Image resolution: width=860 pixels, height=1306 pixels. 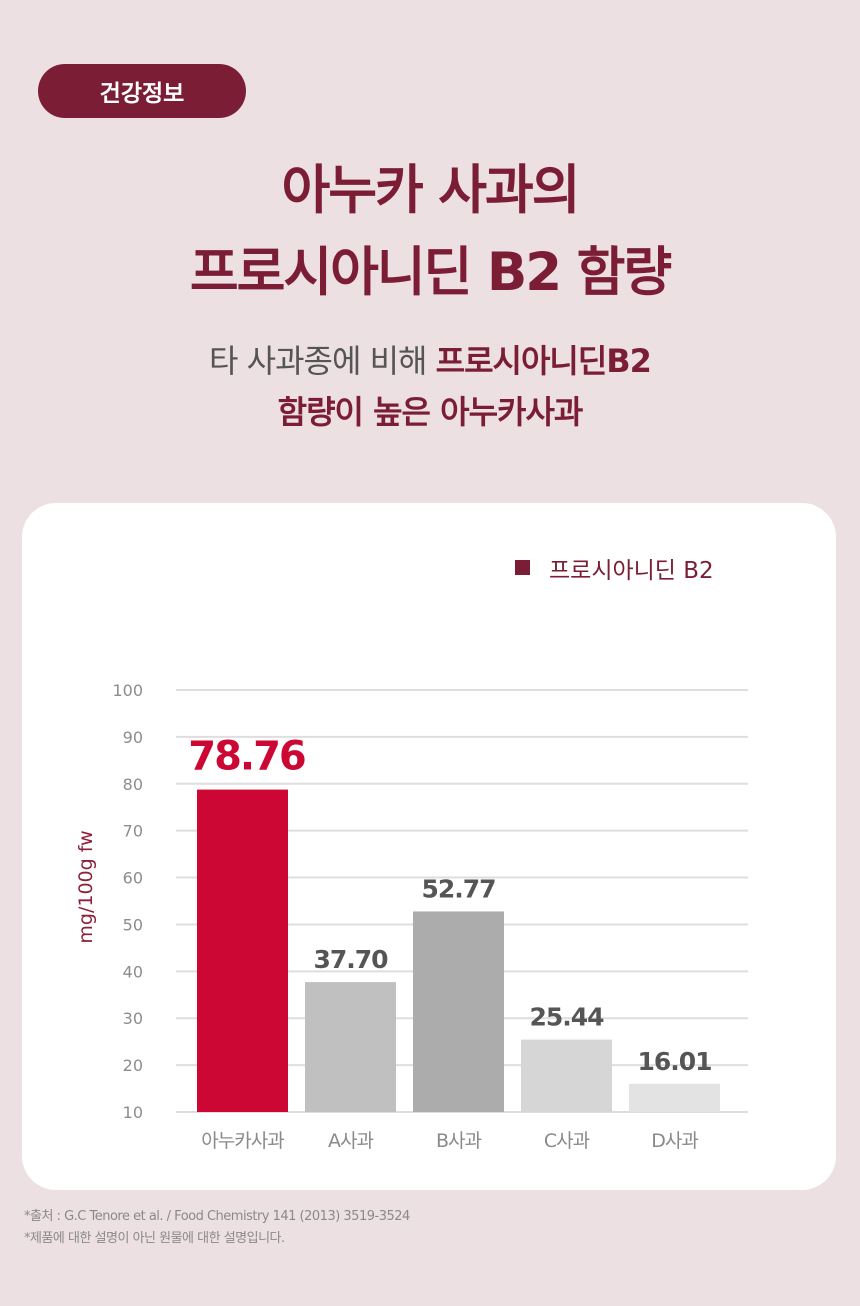 I want to click on category-badge: 건강정보, so click(x=142, y=91).